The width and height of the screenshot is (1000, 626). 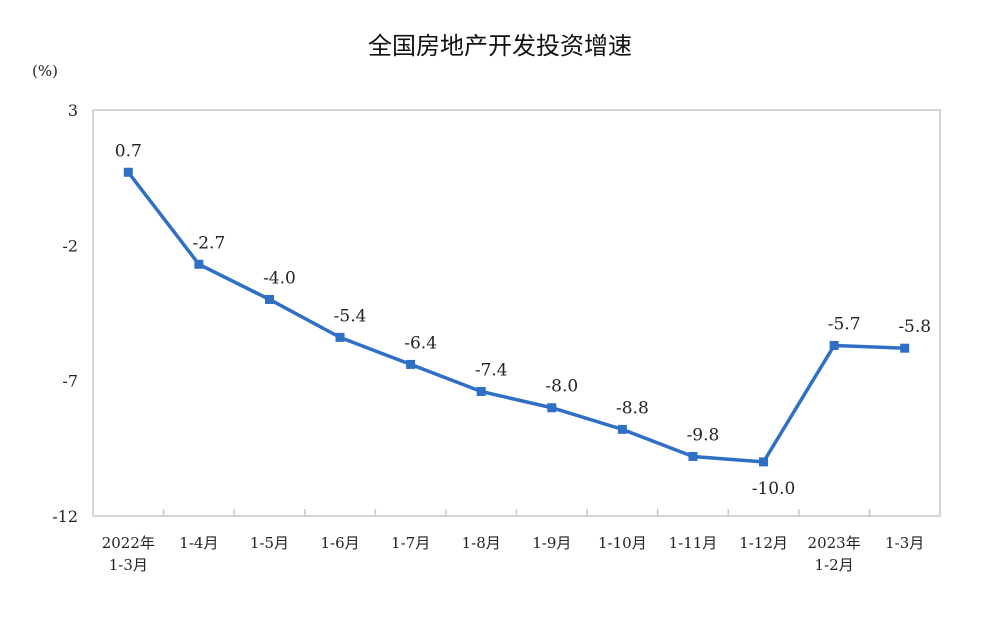 What do you see at coordinates (70, 245) in the screenshot?
I see `y-tick-label: -2` at bounding box center [70, 245].